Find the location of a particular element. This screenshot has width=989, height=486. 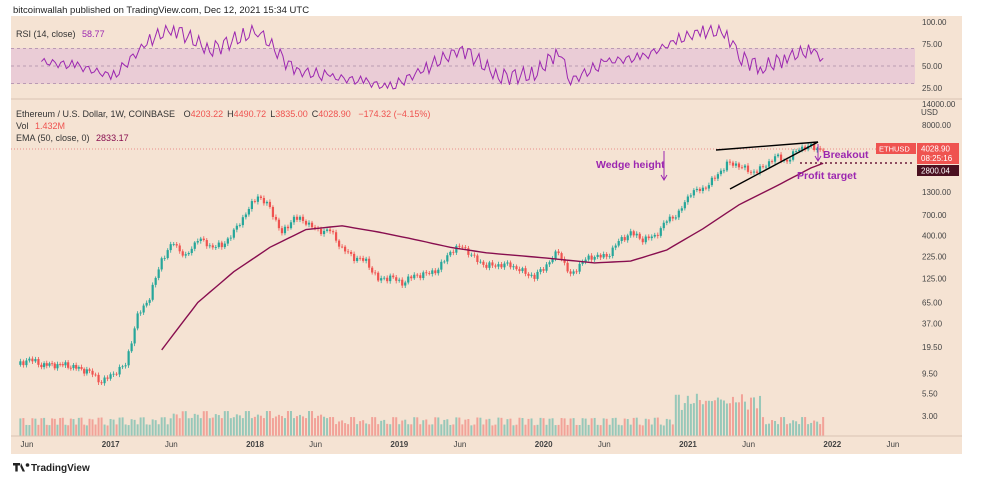

rsi-legend-value: 58.77 is located at coordinates (93, 34).